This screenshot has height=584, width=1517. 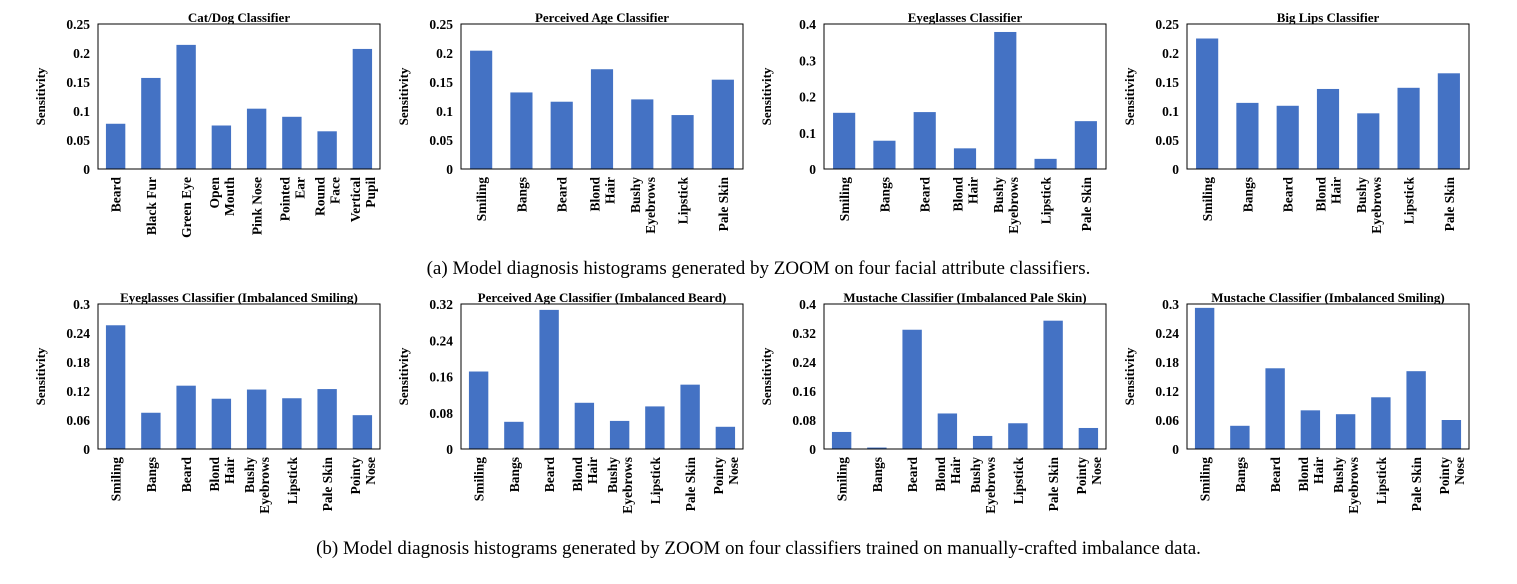 What do you see at coordinates (370, 192) in the screenshot?
I see `x-tick-text: Pupil` at bounding box center [370, 192].